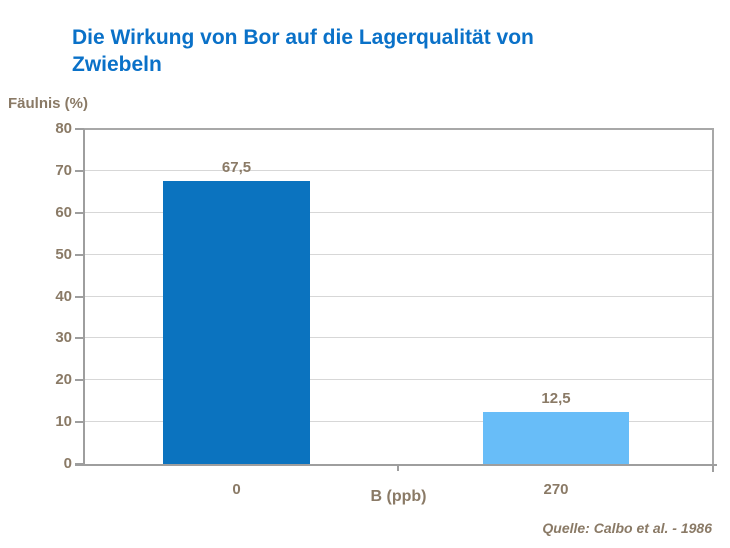  Describe the element at coordinates (63, 128) in the screenshot. I see `y-tick-label-80: 80` at that location.